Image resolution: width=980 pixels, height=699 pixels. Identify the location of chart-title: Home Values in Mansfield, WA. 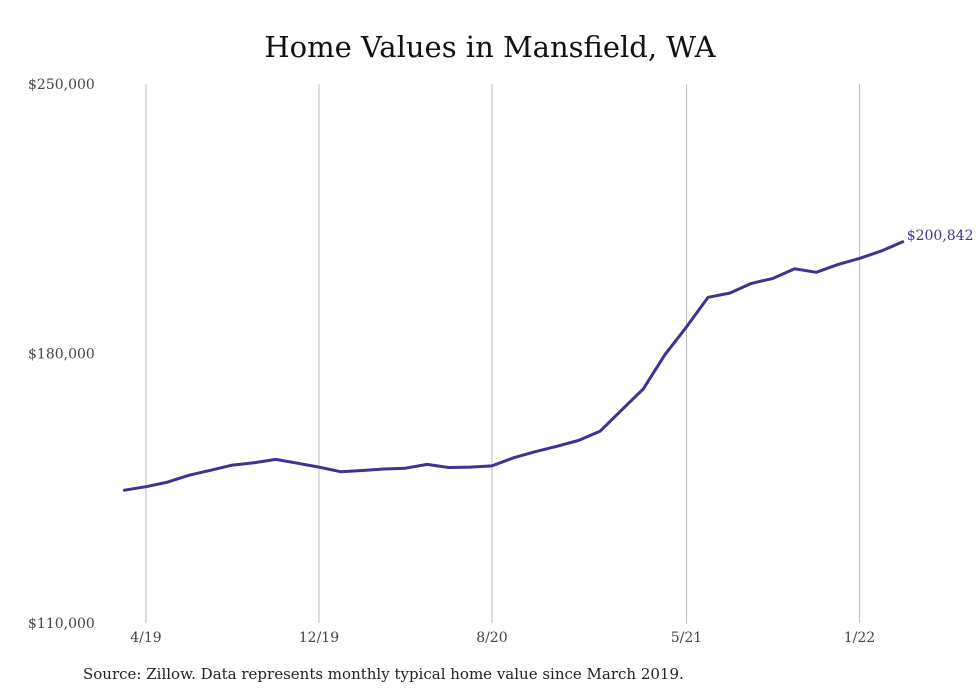
(490, 47).